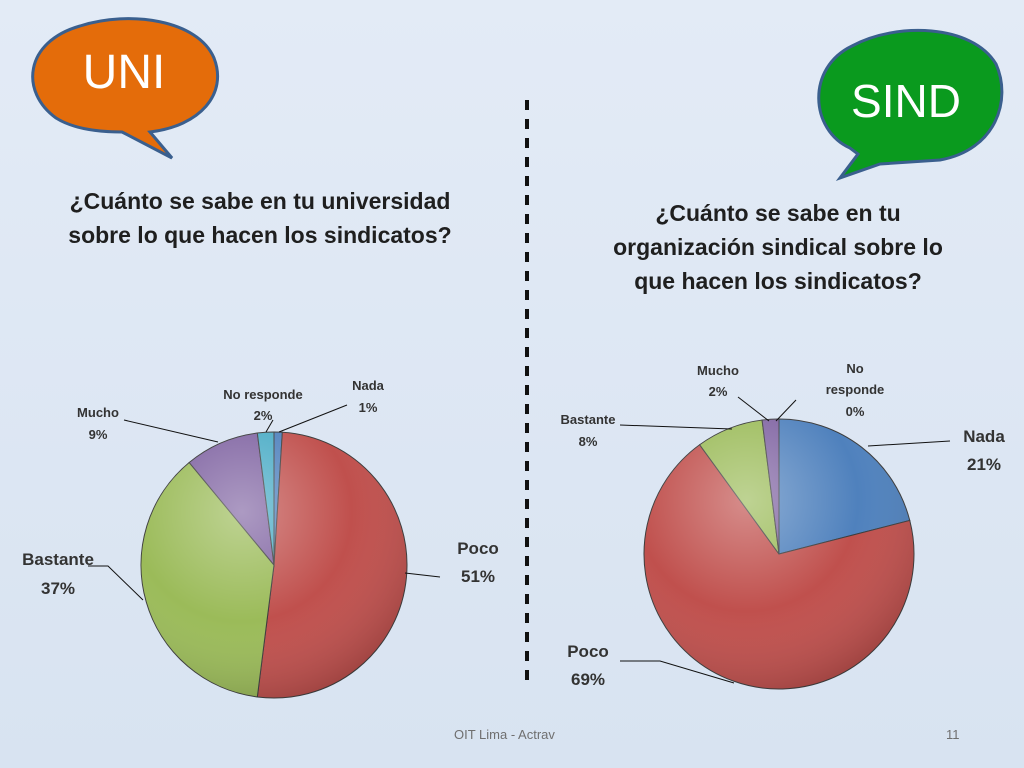 This screenshot has height=768, width=1024. What do you see at coordinates (984, 464) in the screenshot?
I see `label-value-nada-sind: 21%` at bounding box center [984, 464].